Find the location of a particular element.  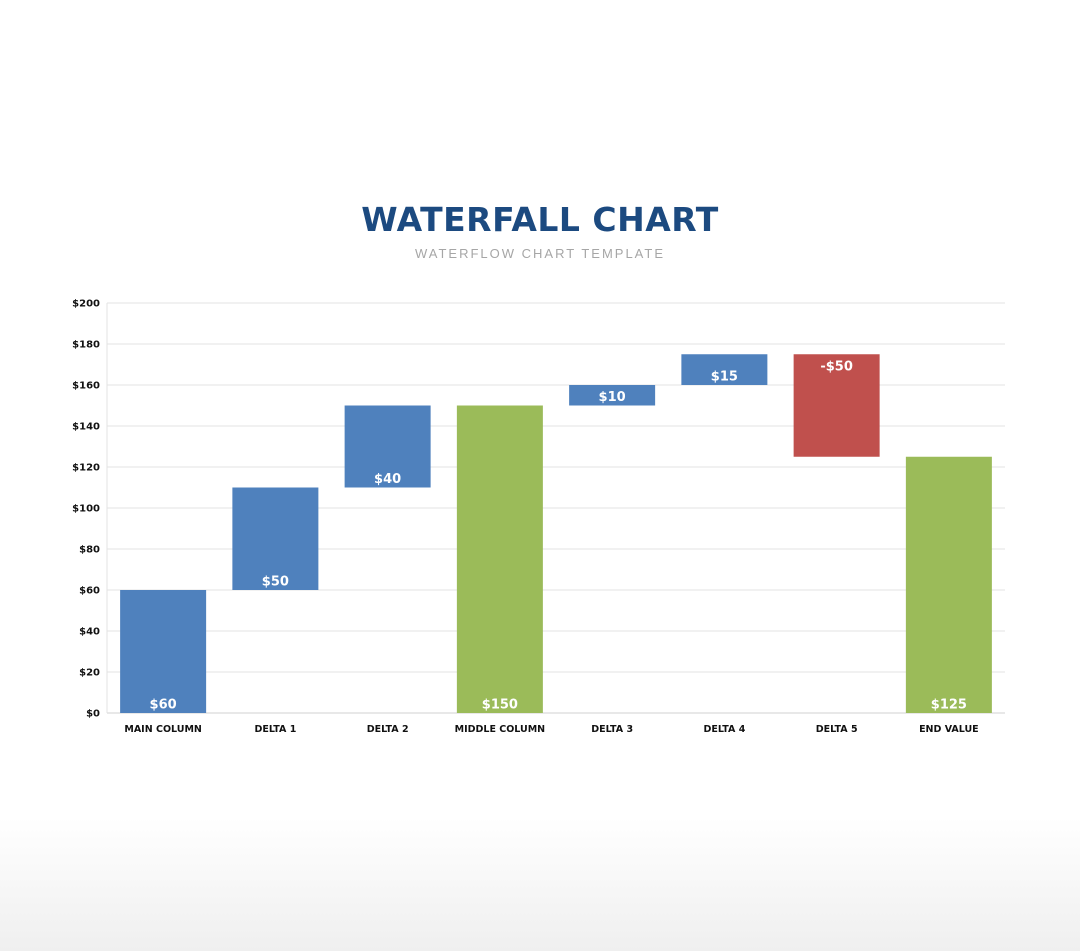

x-tick-label: DELTA 4 is located at coordinates (724, 729).